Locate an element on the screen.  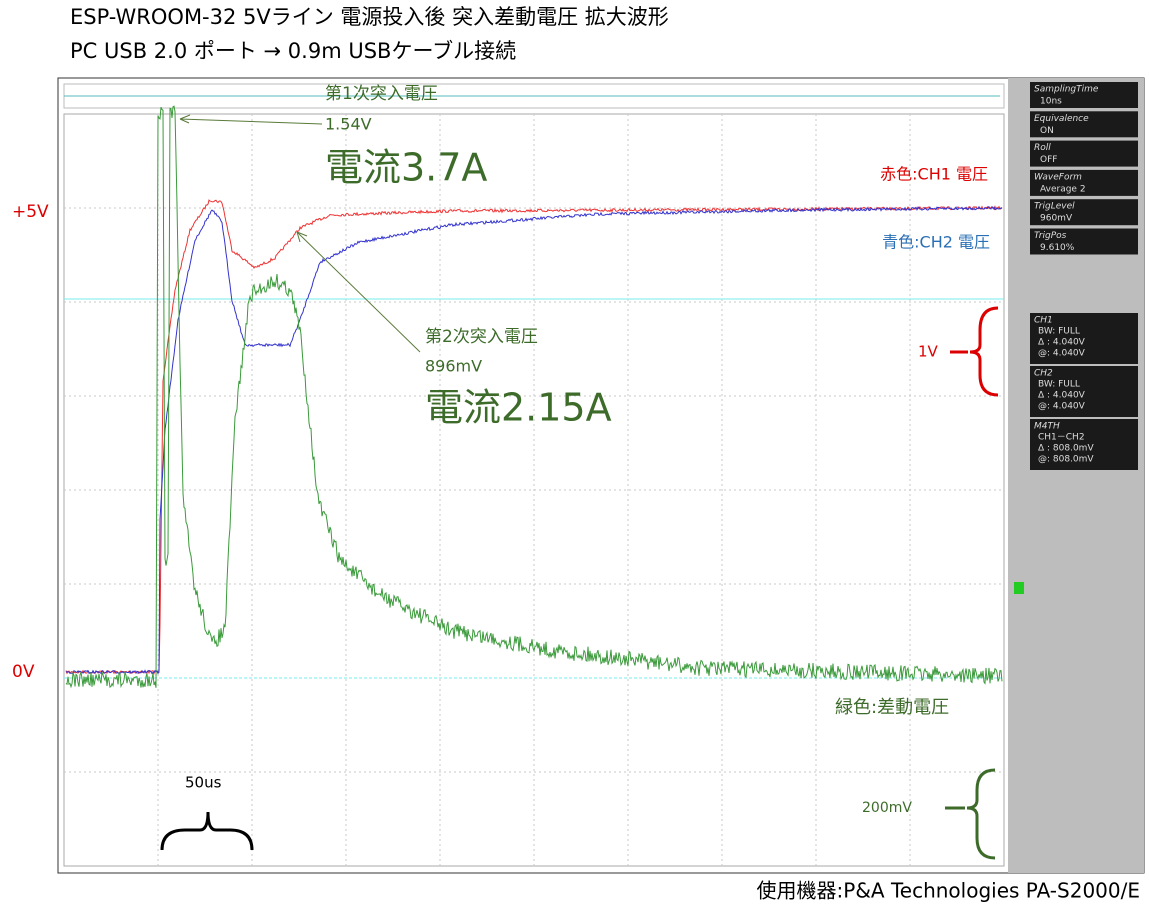
annotation: 青色:CH2 電圧 is located at coordinates (936, 242).